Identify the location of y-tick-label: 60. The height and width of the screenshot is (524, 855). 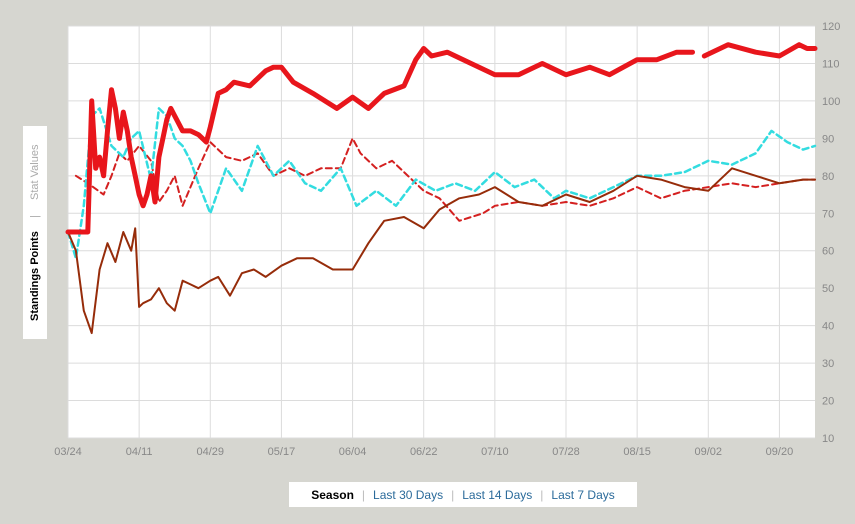
(828, 252).